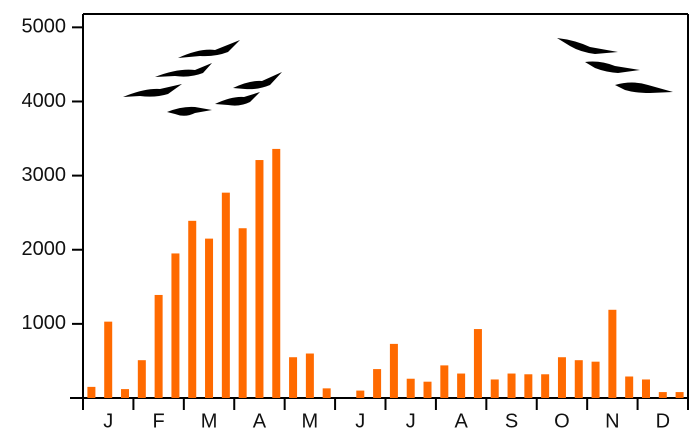  I want to click on x-tick-label: N, so click(612, 421).